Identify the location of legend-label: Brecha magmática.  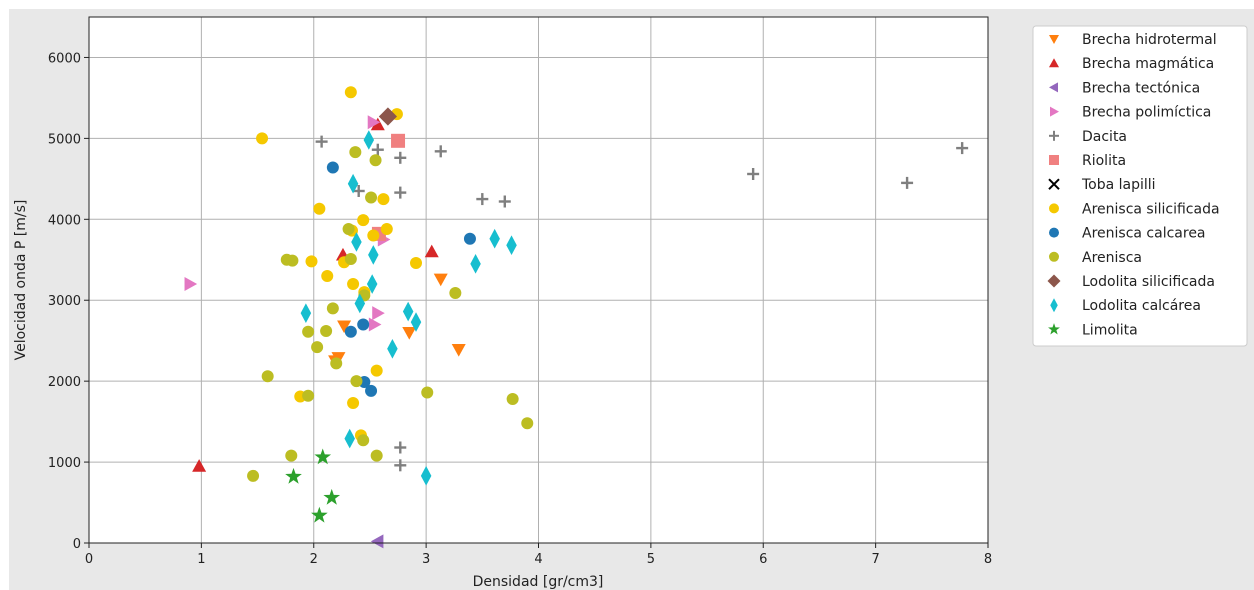
(1148, 64).